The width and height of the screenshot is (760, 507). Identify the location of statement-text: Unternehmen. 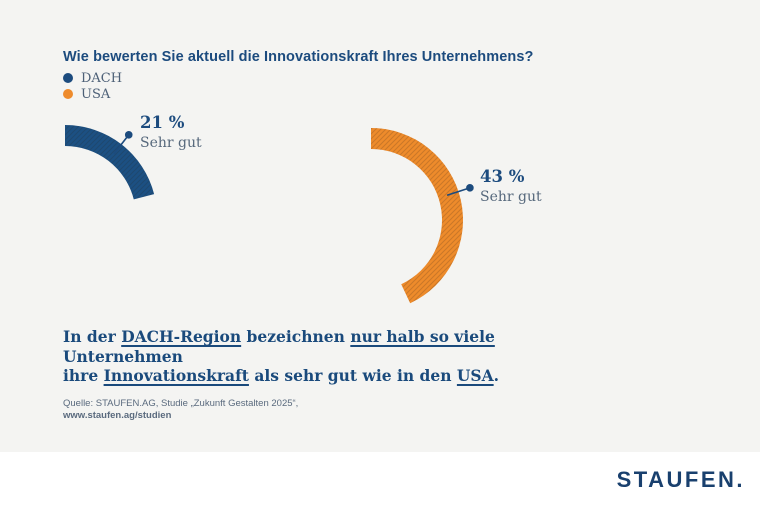
(123, 356).